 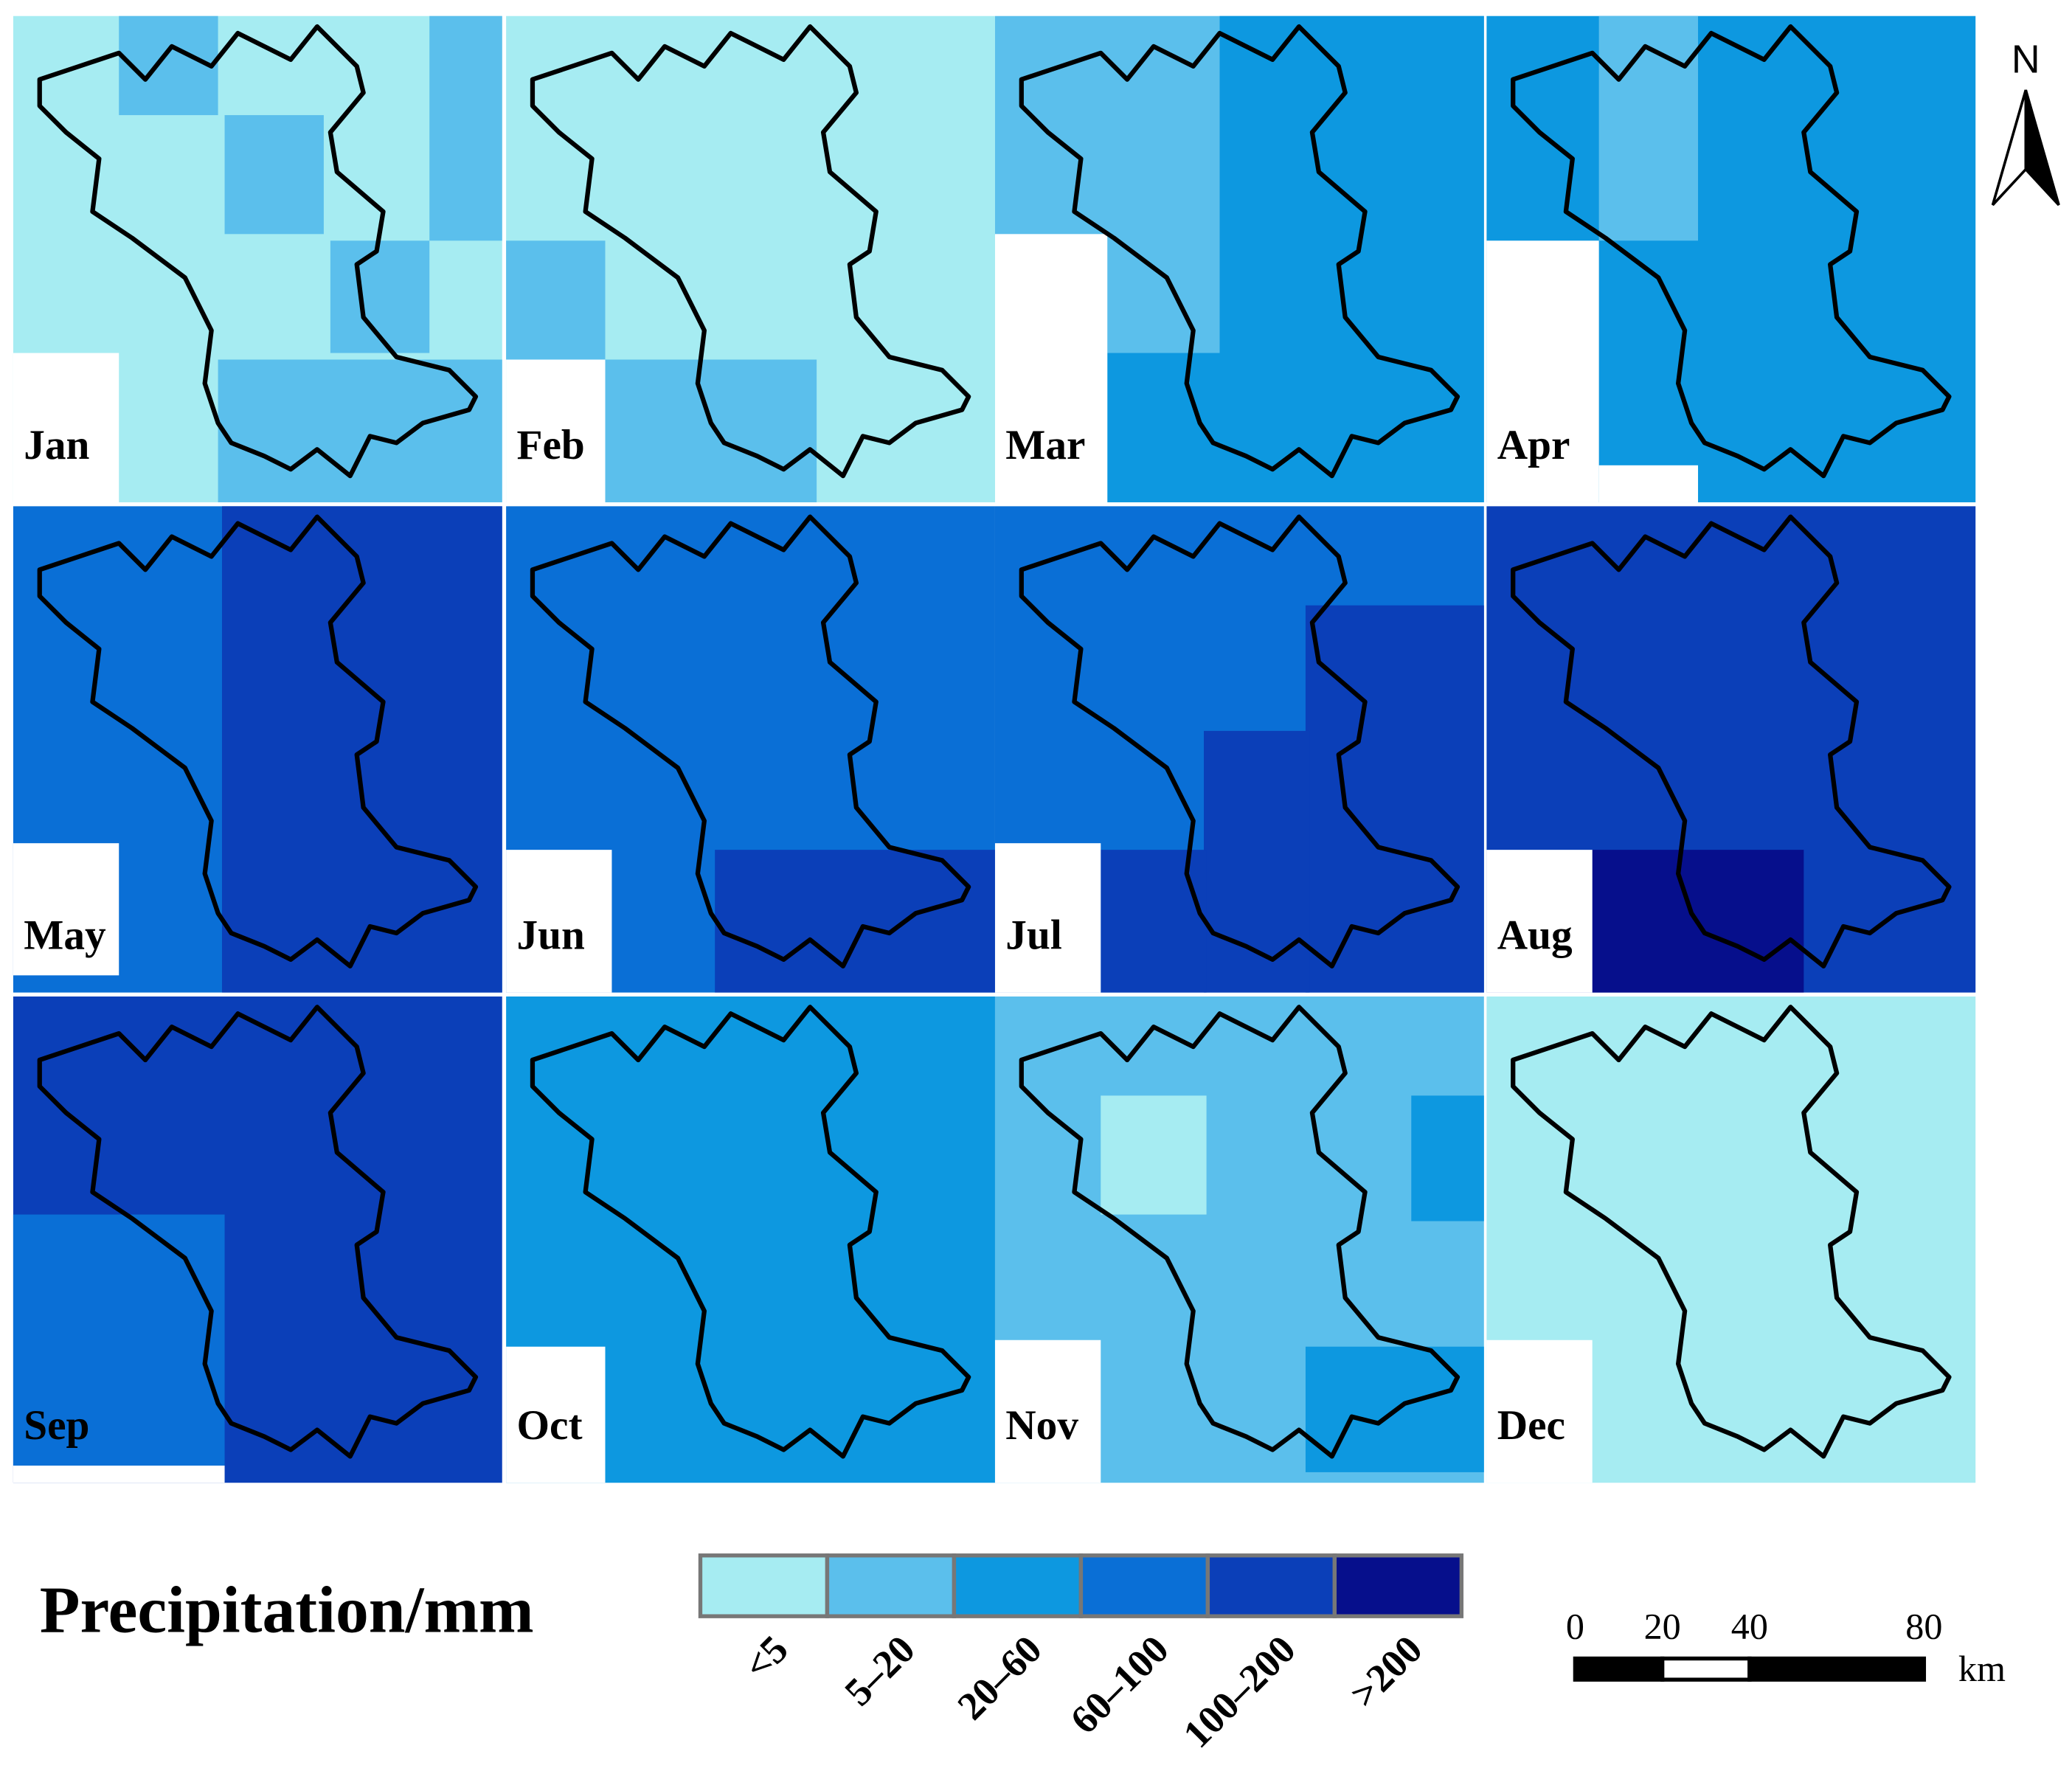 I want to click on panel: Apr, so click(x=1731, y=258).